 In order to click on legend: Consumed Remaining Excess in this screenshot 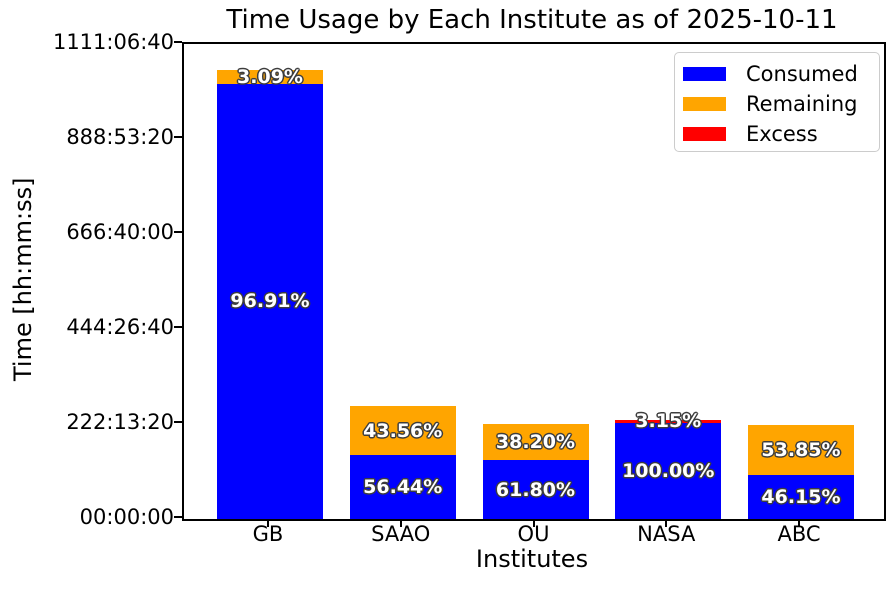, I will do `click(777, 102)`.